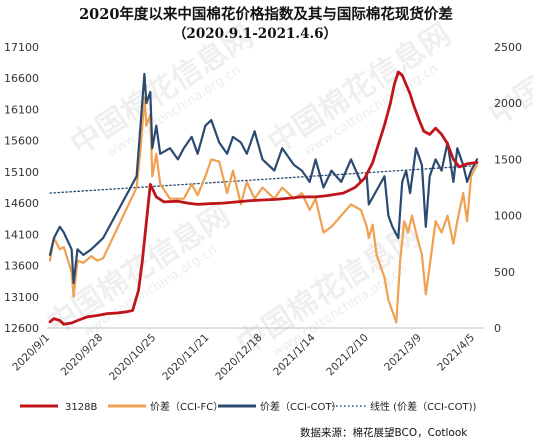 The image size is (533, 441). I want to click on y-left-tick: 14100, so click(21, 234).